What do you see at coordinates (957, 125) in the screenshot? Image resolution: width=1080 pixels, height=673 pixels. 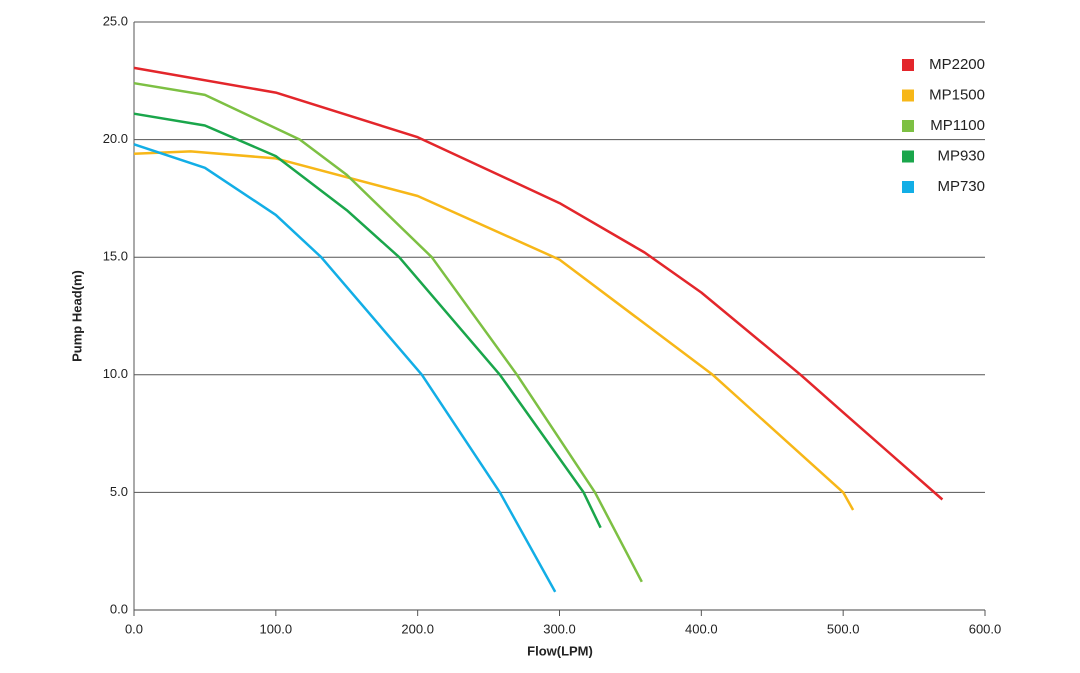 I see `legend-label: MP1100` at bounding box center [957, 125].